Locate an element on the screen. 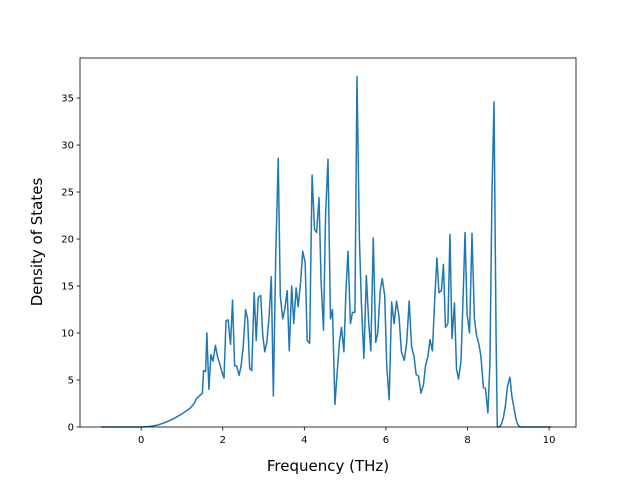 The width and height of the screenshot is (640, 480). x-tick-label: 4 is located at coordinates (304, 440).